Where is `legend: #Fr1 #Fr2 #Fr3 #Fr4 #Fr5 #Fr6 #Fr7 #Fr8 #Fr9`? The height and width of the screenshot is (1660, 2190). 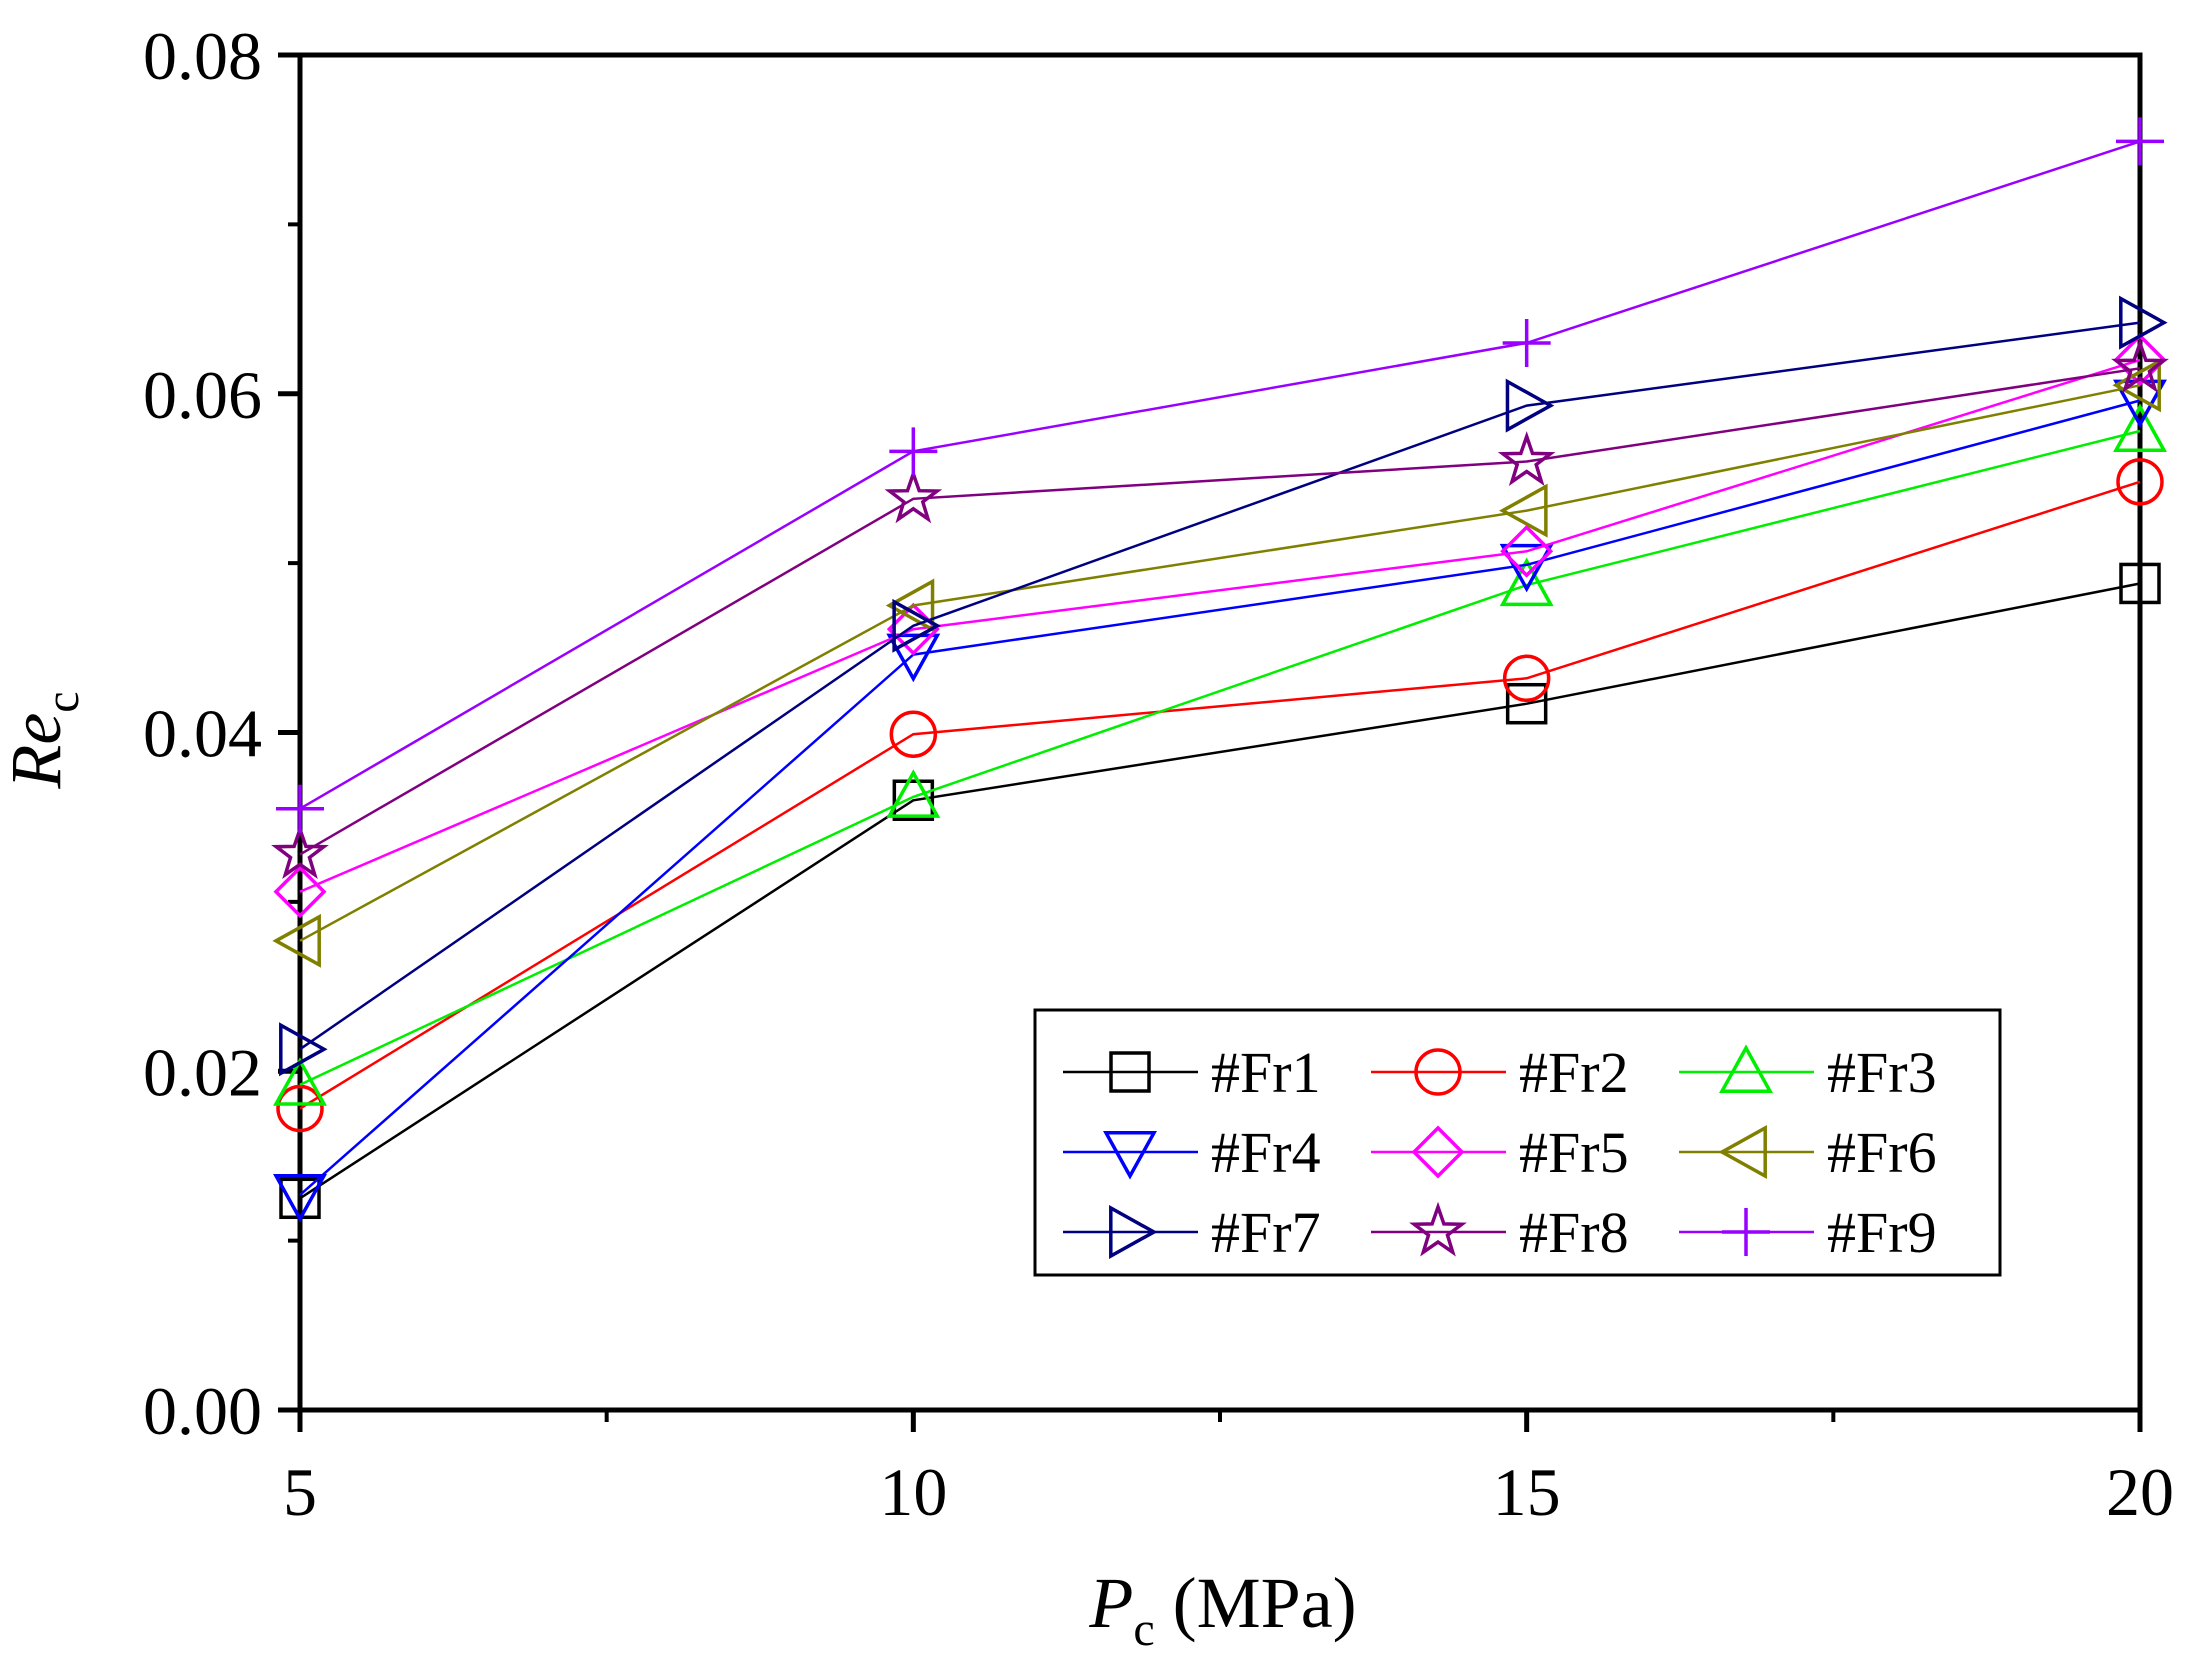 legend: #Fr1 #Fr2 #Fr3 #Fr4 #Fr5 #Fr6 #Fr7 #Fr8 #Fr9 is located at coordinates (1517, 1142).